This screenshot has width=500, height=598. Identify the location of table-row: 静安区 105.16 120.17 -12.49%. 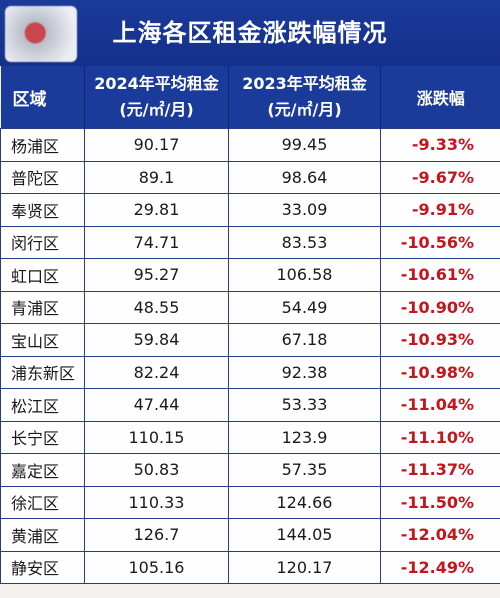
(250, 567).